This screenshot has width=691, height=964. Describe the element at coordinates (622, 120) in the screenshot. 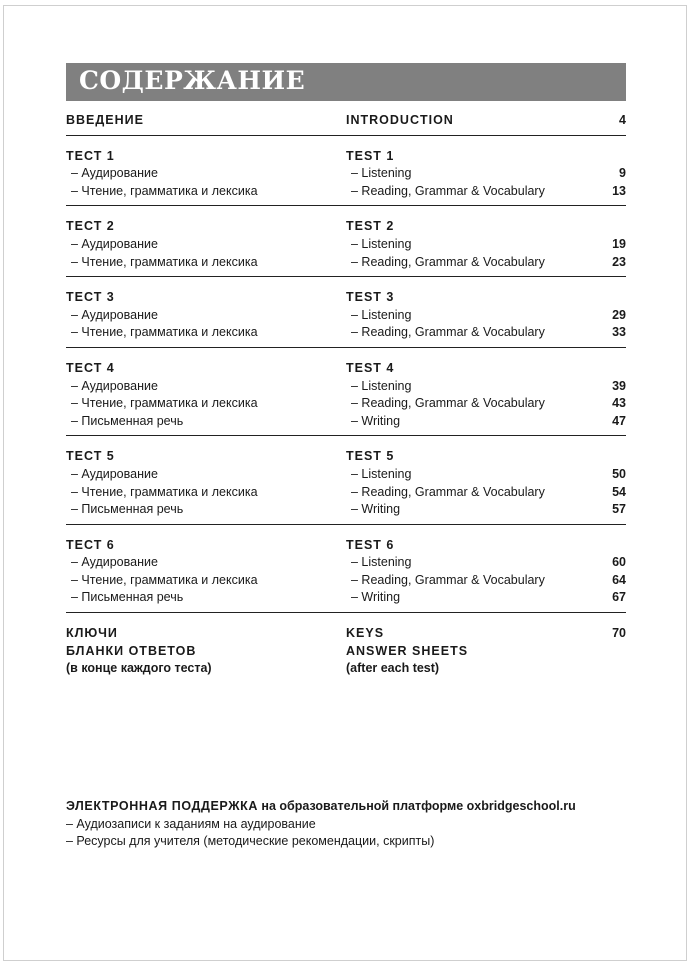

I see `intro-page: 4` at that location.